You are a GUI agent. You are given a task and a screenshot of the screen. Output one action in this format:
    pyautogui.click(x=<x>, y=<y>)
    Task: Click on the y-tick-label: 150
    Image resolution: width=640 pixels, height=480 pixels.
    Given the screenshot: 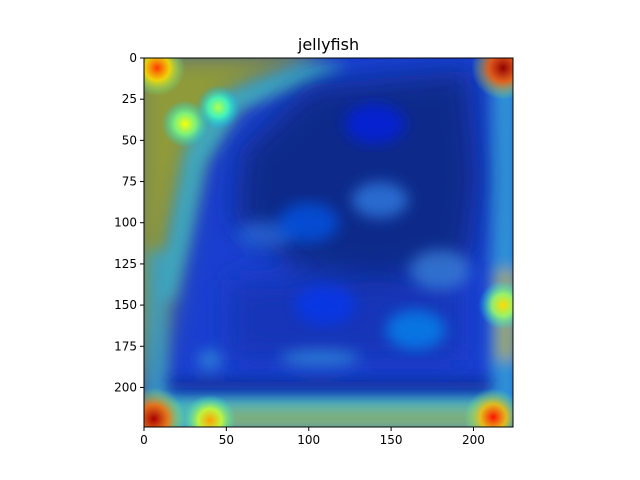 What is the action you would take?
    pyautogui.click(x=125, y=305)
    